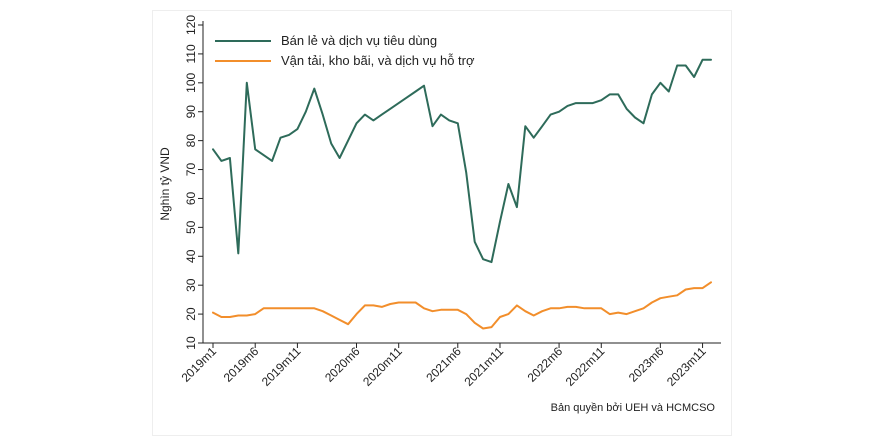 This screenshot has height=443, width=876. Describe the element at coordinates (191, 198) in the screenshot. I see `y-tick-label: 60` at that location.